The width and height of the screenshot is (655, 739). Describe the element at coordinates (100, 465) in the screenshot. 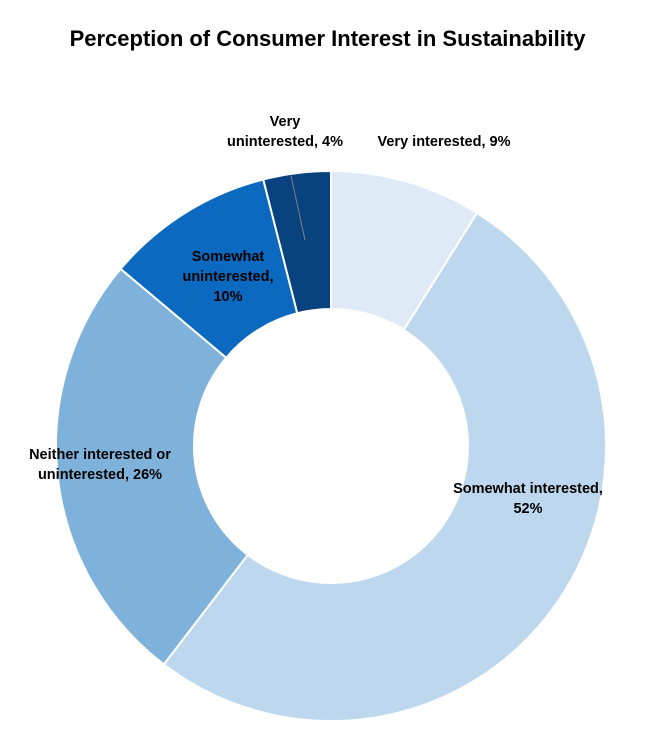

I see `data-label-neither-interested-or-uninterested: Neither interested or uninterested, 26%` at that location.